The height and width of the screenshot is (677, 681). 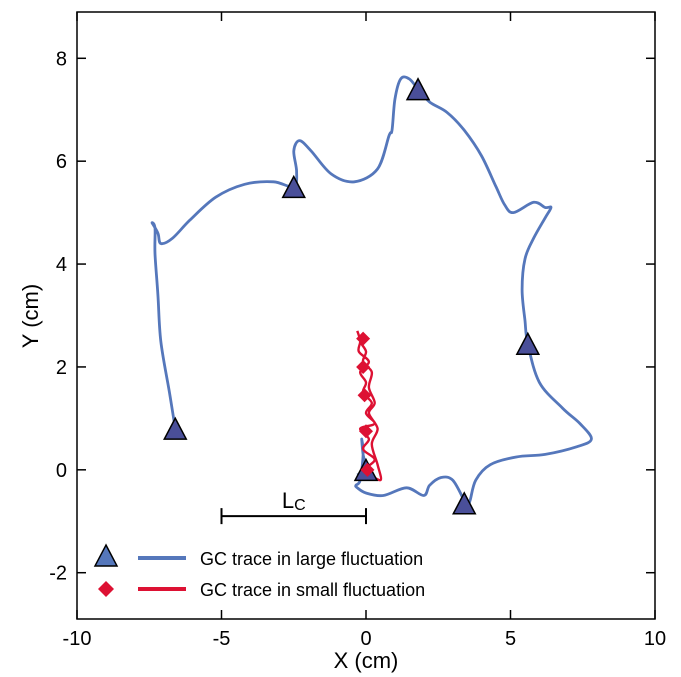 What do you see at coordinates (61, 59) in the screenshot?
I see `y-tick-label: 8` at bounding box center [61, 59].